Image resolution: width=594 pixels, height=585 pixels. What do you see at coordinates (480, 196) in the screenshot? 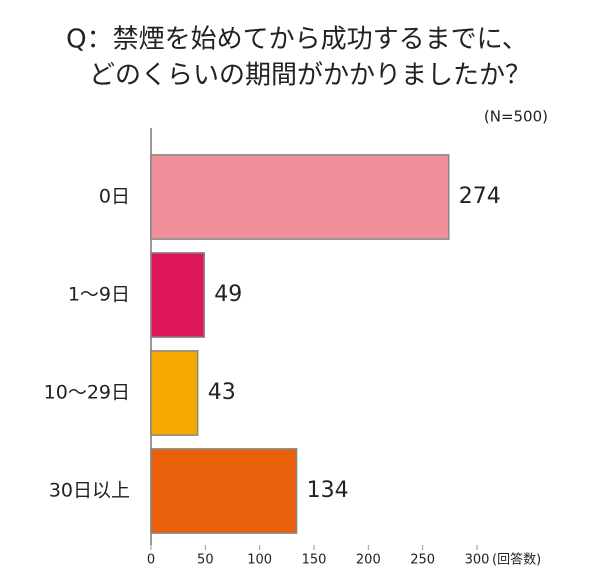
I see `value-label: 274` at bounding box center [480, 196].